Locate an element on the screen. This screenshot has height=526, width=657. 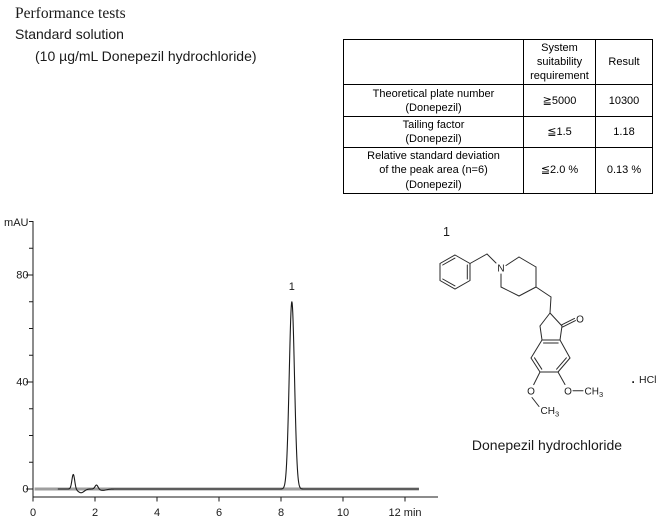
cell-requirement: ≦1.5 is located at coordinates (559, 132).